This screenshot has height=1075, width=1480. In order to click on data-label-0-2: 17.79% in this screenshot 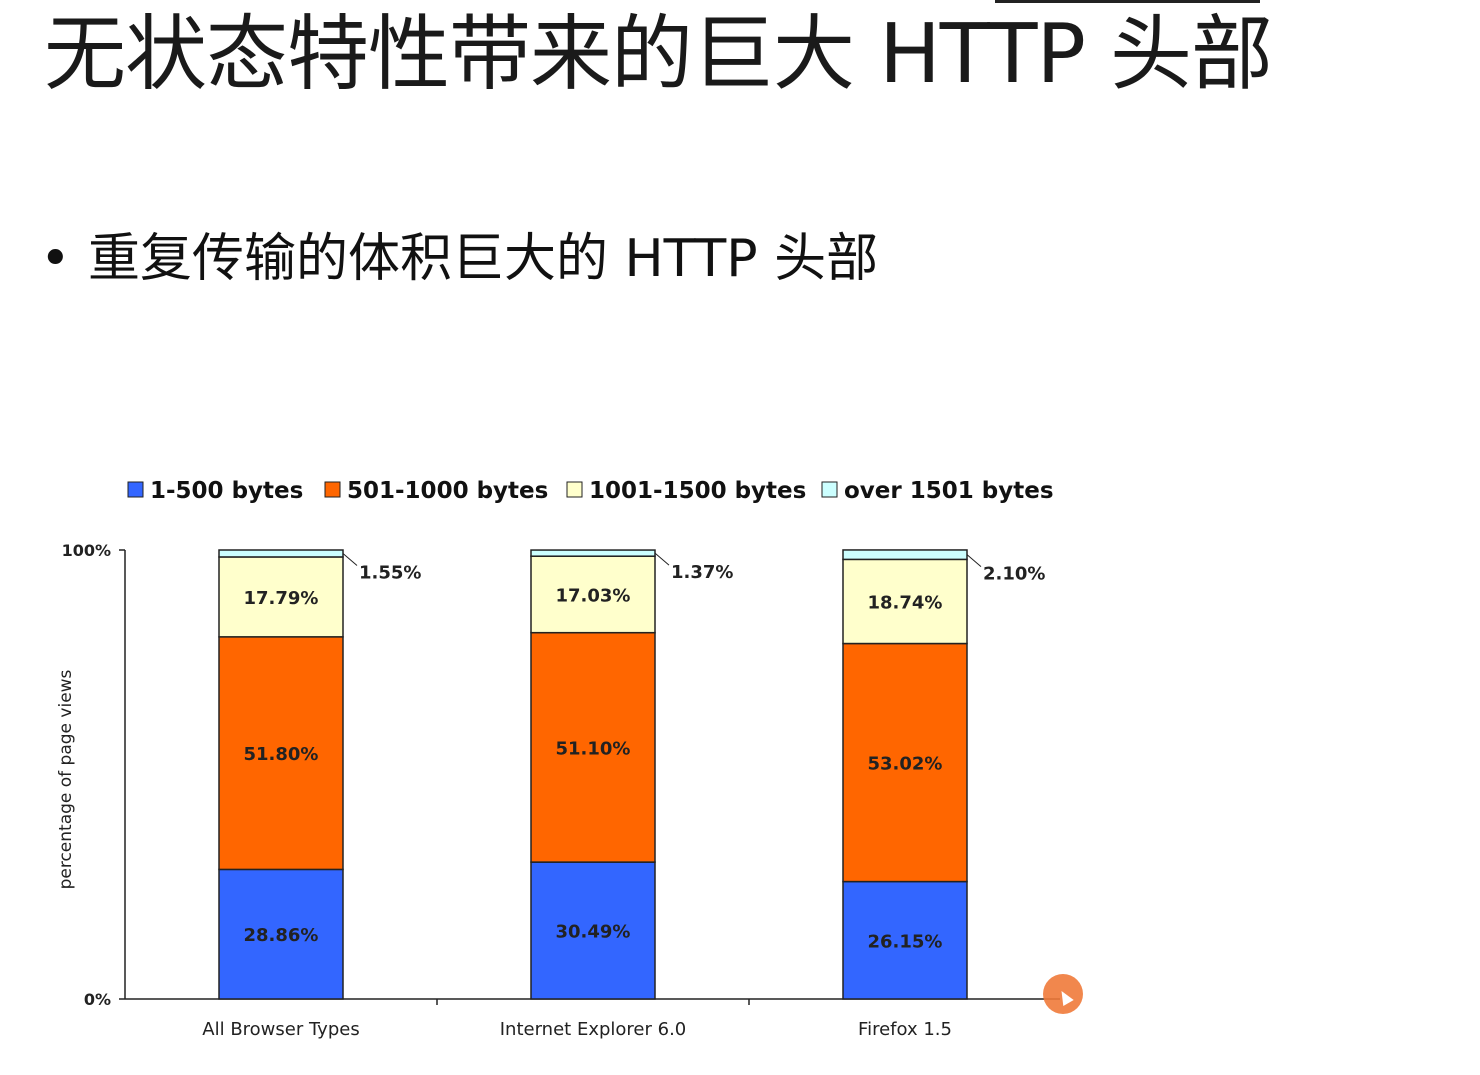, I will do `click(281, 598)`.